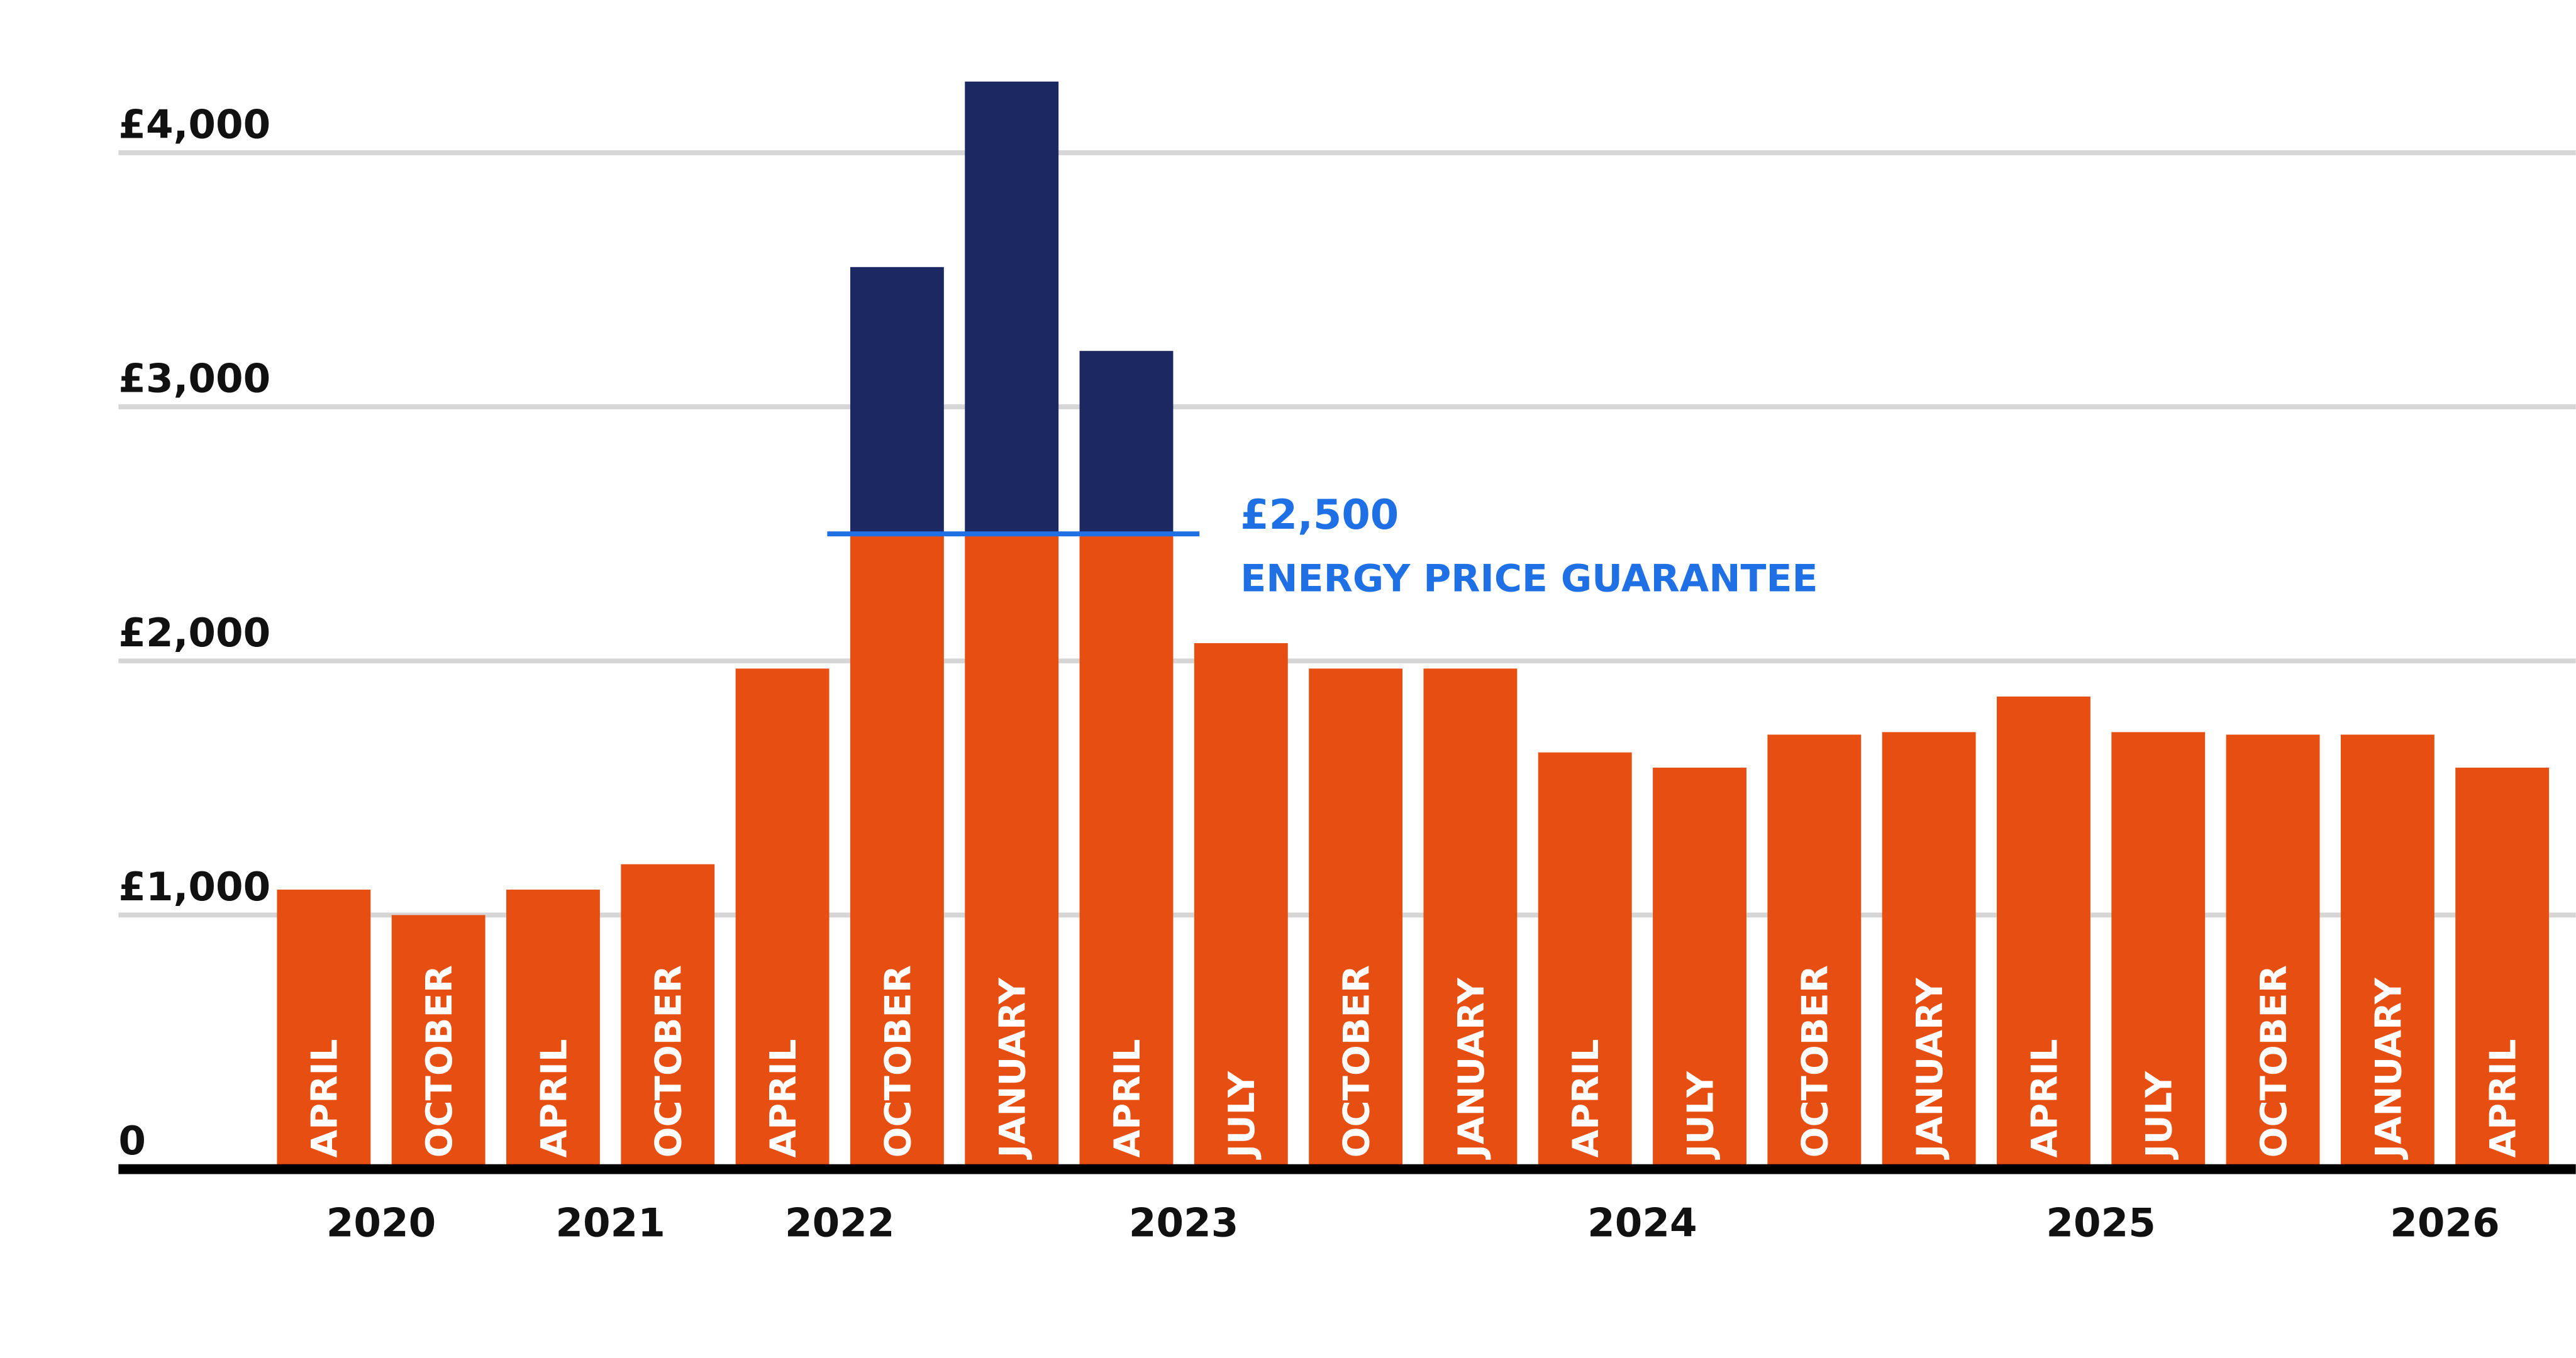 The image size is (2576, 1358). Describe the element at coordinates (2444, 1223) in the screenshot. I see `x-group-label: 2026` at that location.